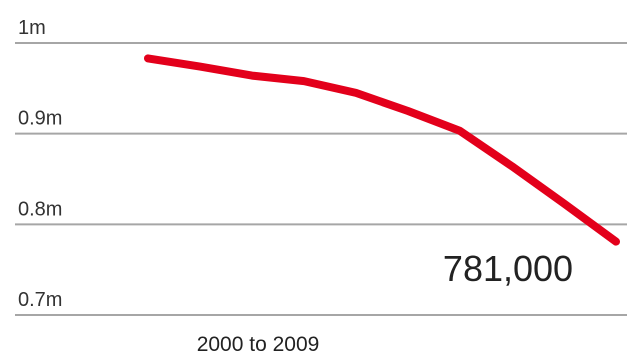 Image resolution: width=627 pixels, height=359 pixels. Describe the element at coordinates (508, 268) in the screenshot. I see `end-value-annotation: 781,000` at that location.